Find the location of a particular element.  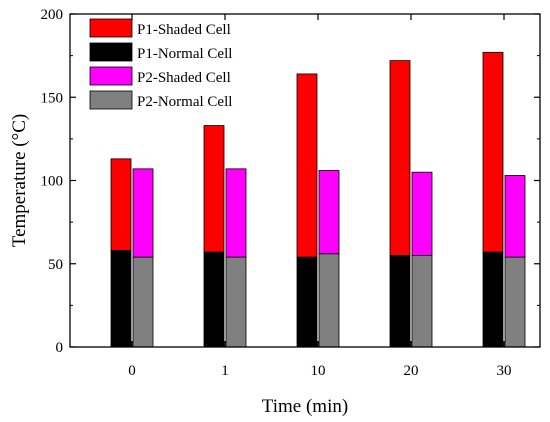

x-tick-label: 0 is located at coordinates (132, 371).